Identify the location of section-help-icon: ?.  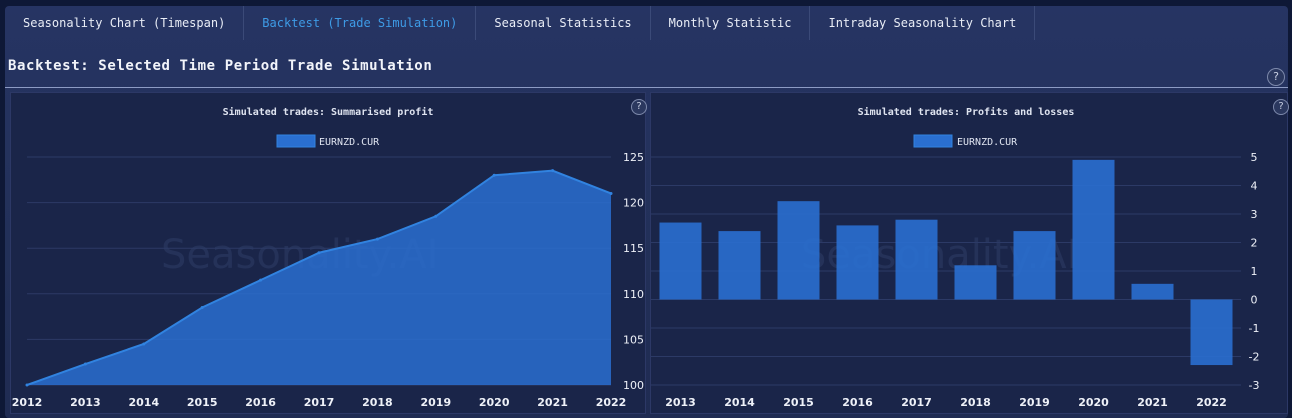
(1276, 77).